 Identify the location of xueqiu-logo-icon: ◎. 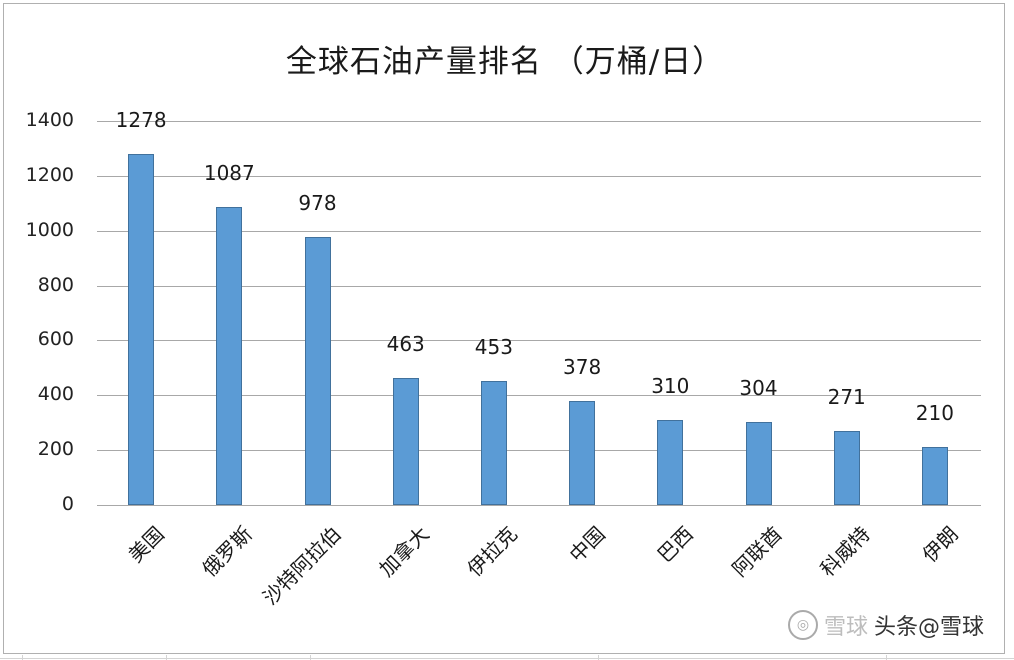
(802, 625).